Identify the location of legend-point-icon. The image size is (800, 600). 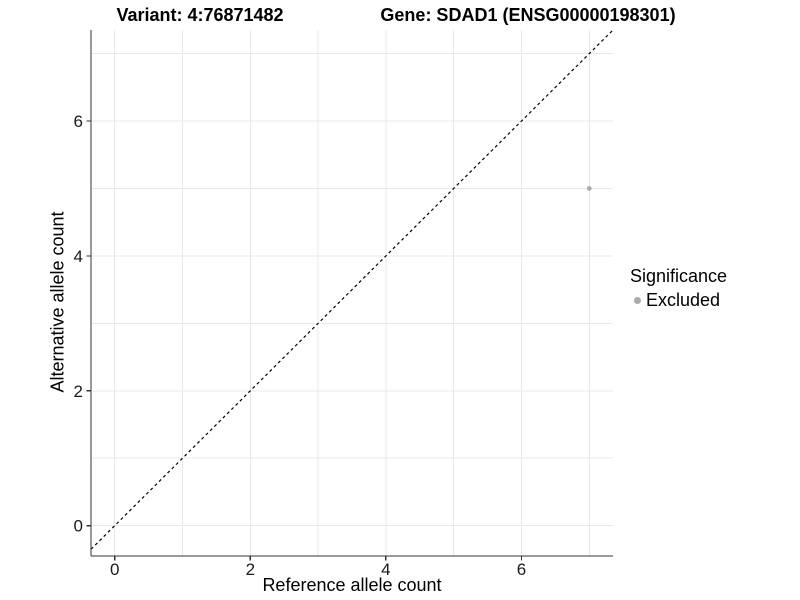
(637, 300).